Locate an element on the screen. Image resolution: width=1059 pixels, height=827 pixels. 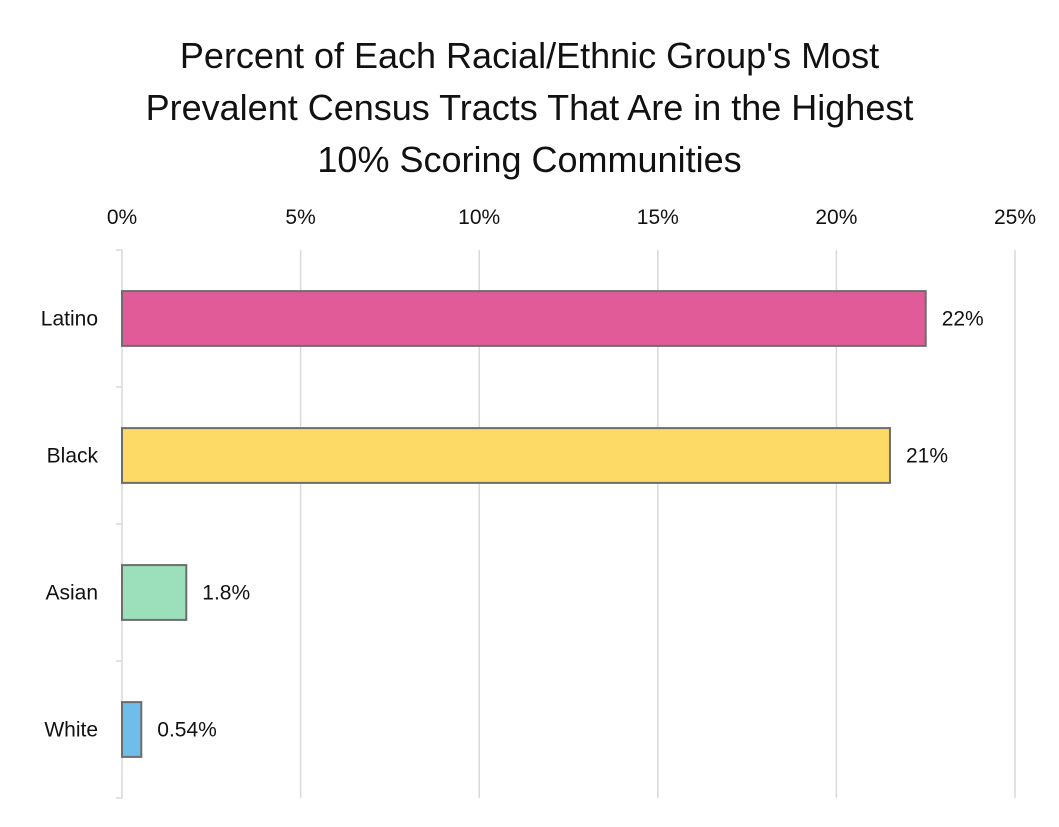
category-label-asian: Asian is located at coordinates (71, 593).